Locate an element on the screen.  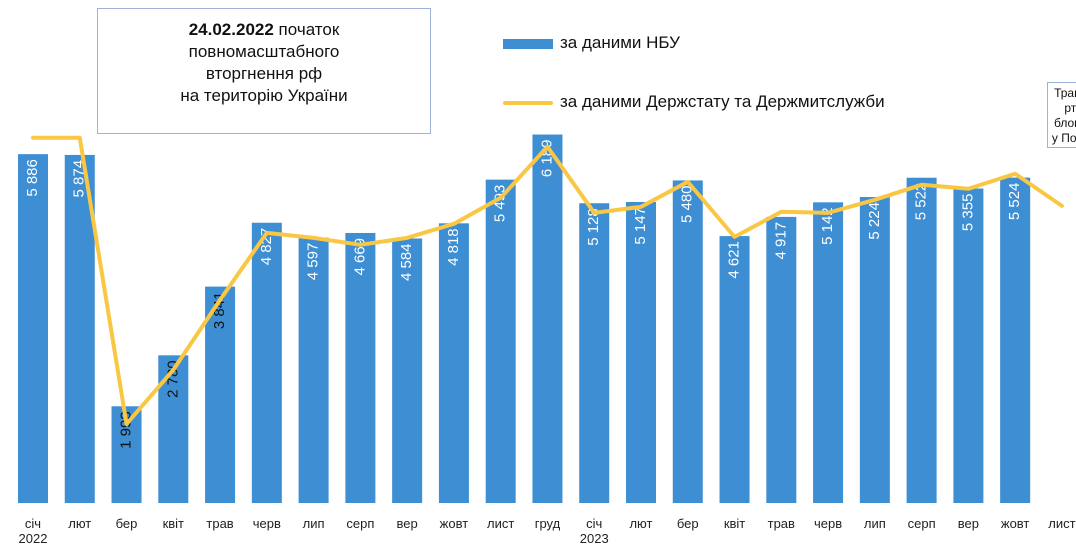
legend-label: за даними Держстату та Держмитслужби is located at coordinates (722, 101).